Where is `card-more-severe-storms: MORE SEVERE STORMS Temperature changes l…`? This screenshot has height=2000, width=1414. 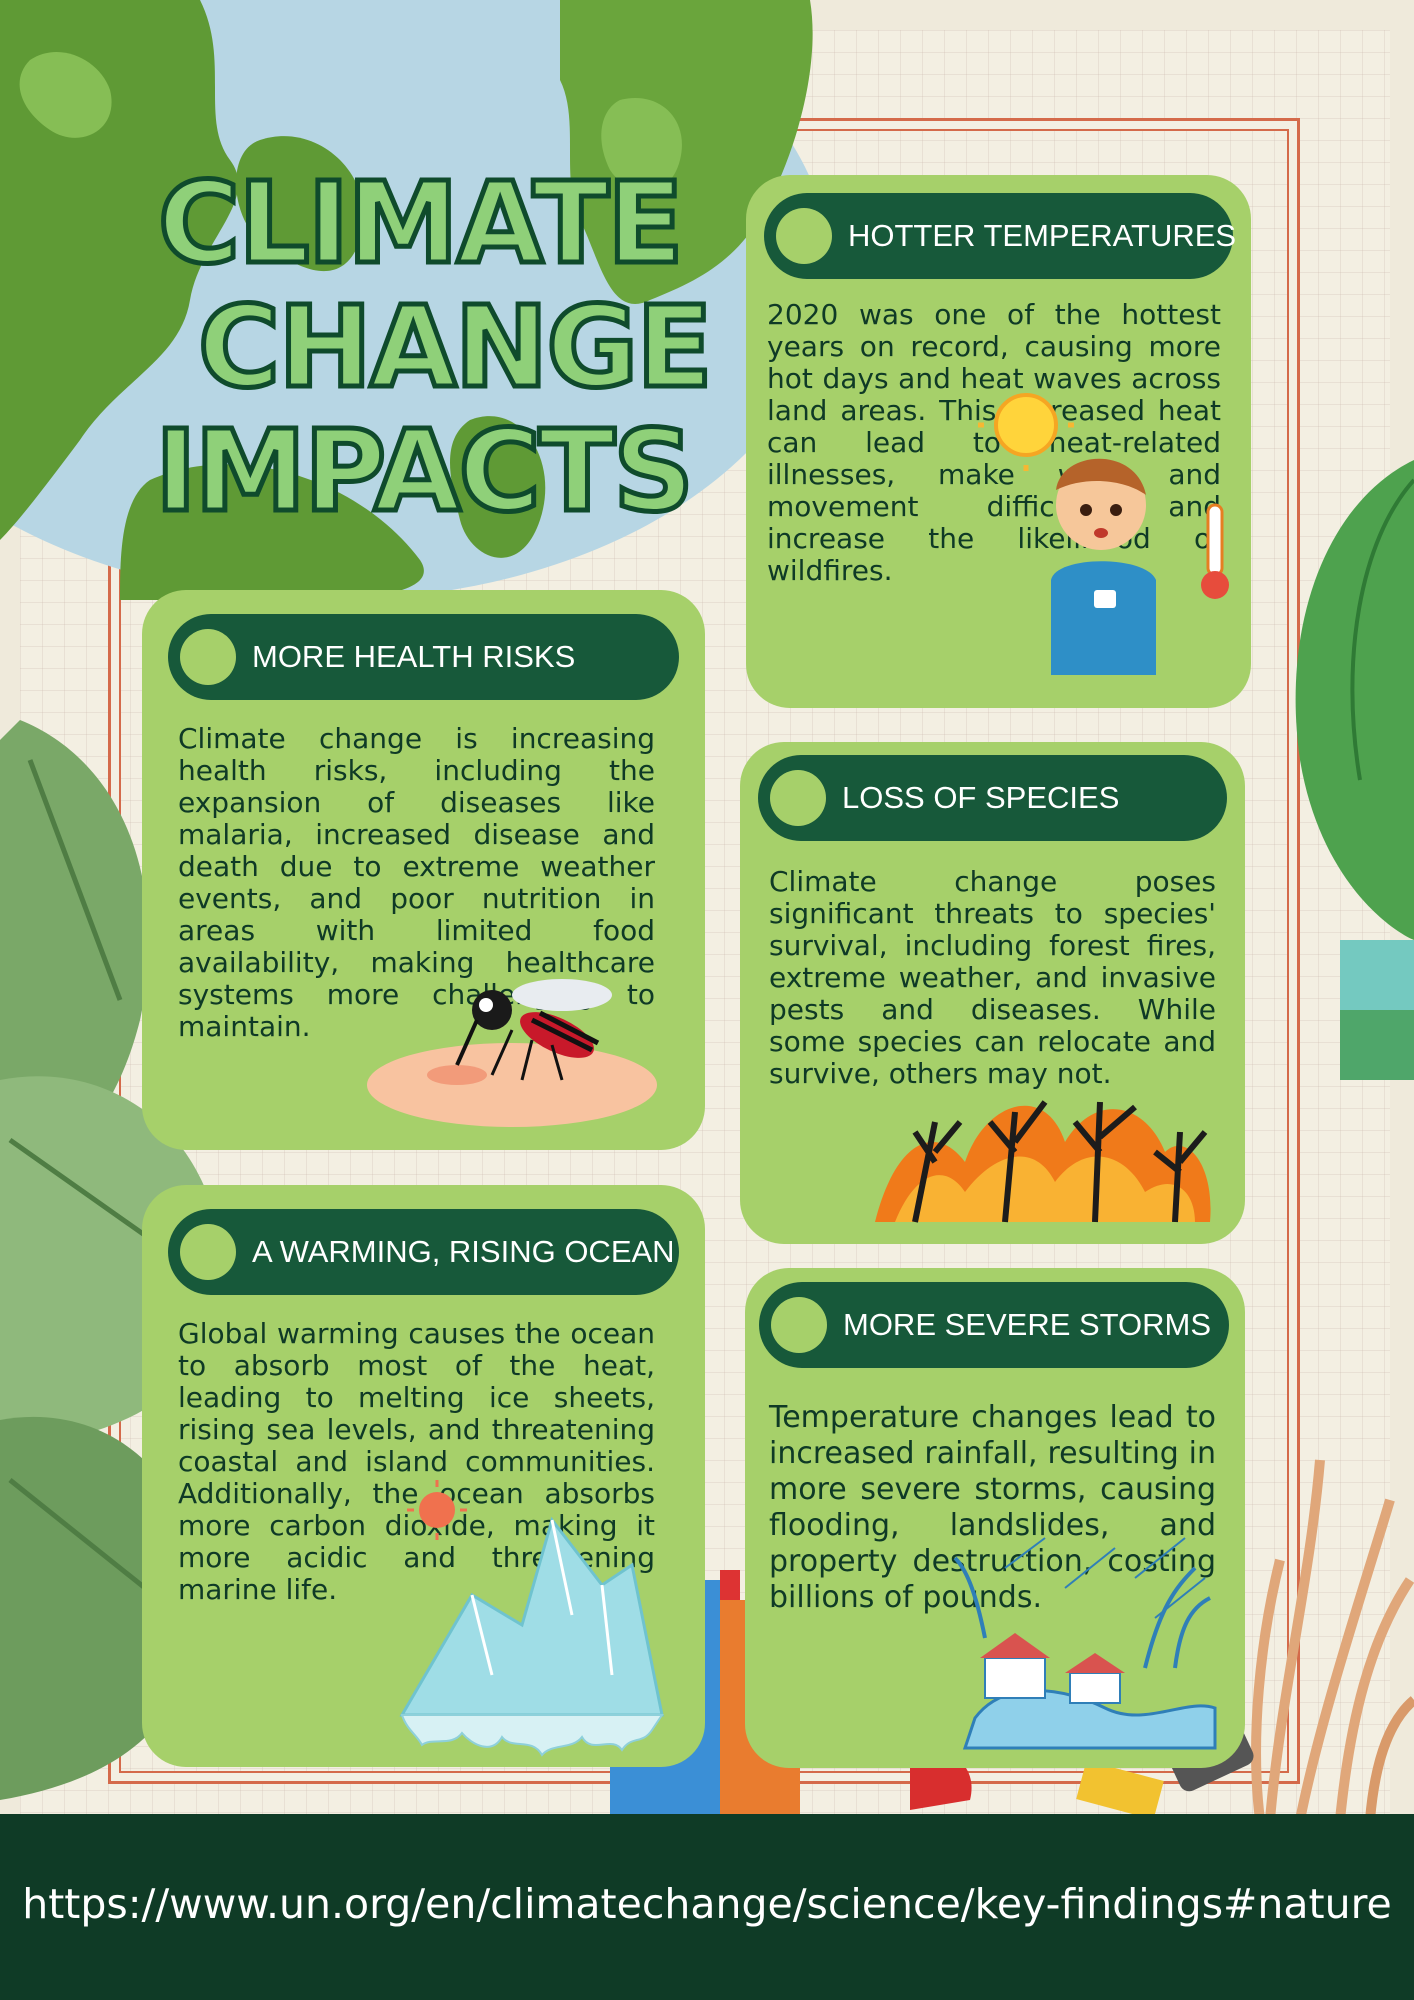 card-more-severe-storms: MORE SEVERE STORMS Temperature changes l… is located at coordinates (995, 1518).